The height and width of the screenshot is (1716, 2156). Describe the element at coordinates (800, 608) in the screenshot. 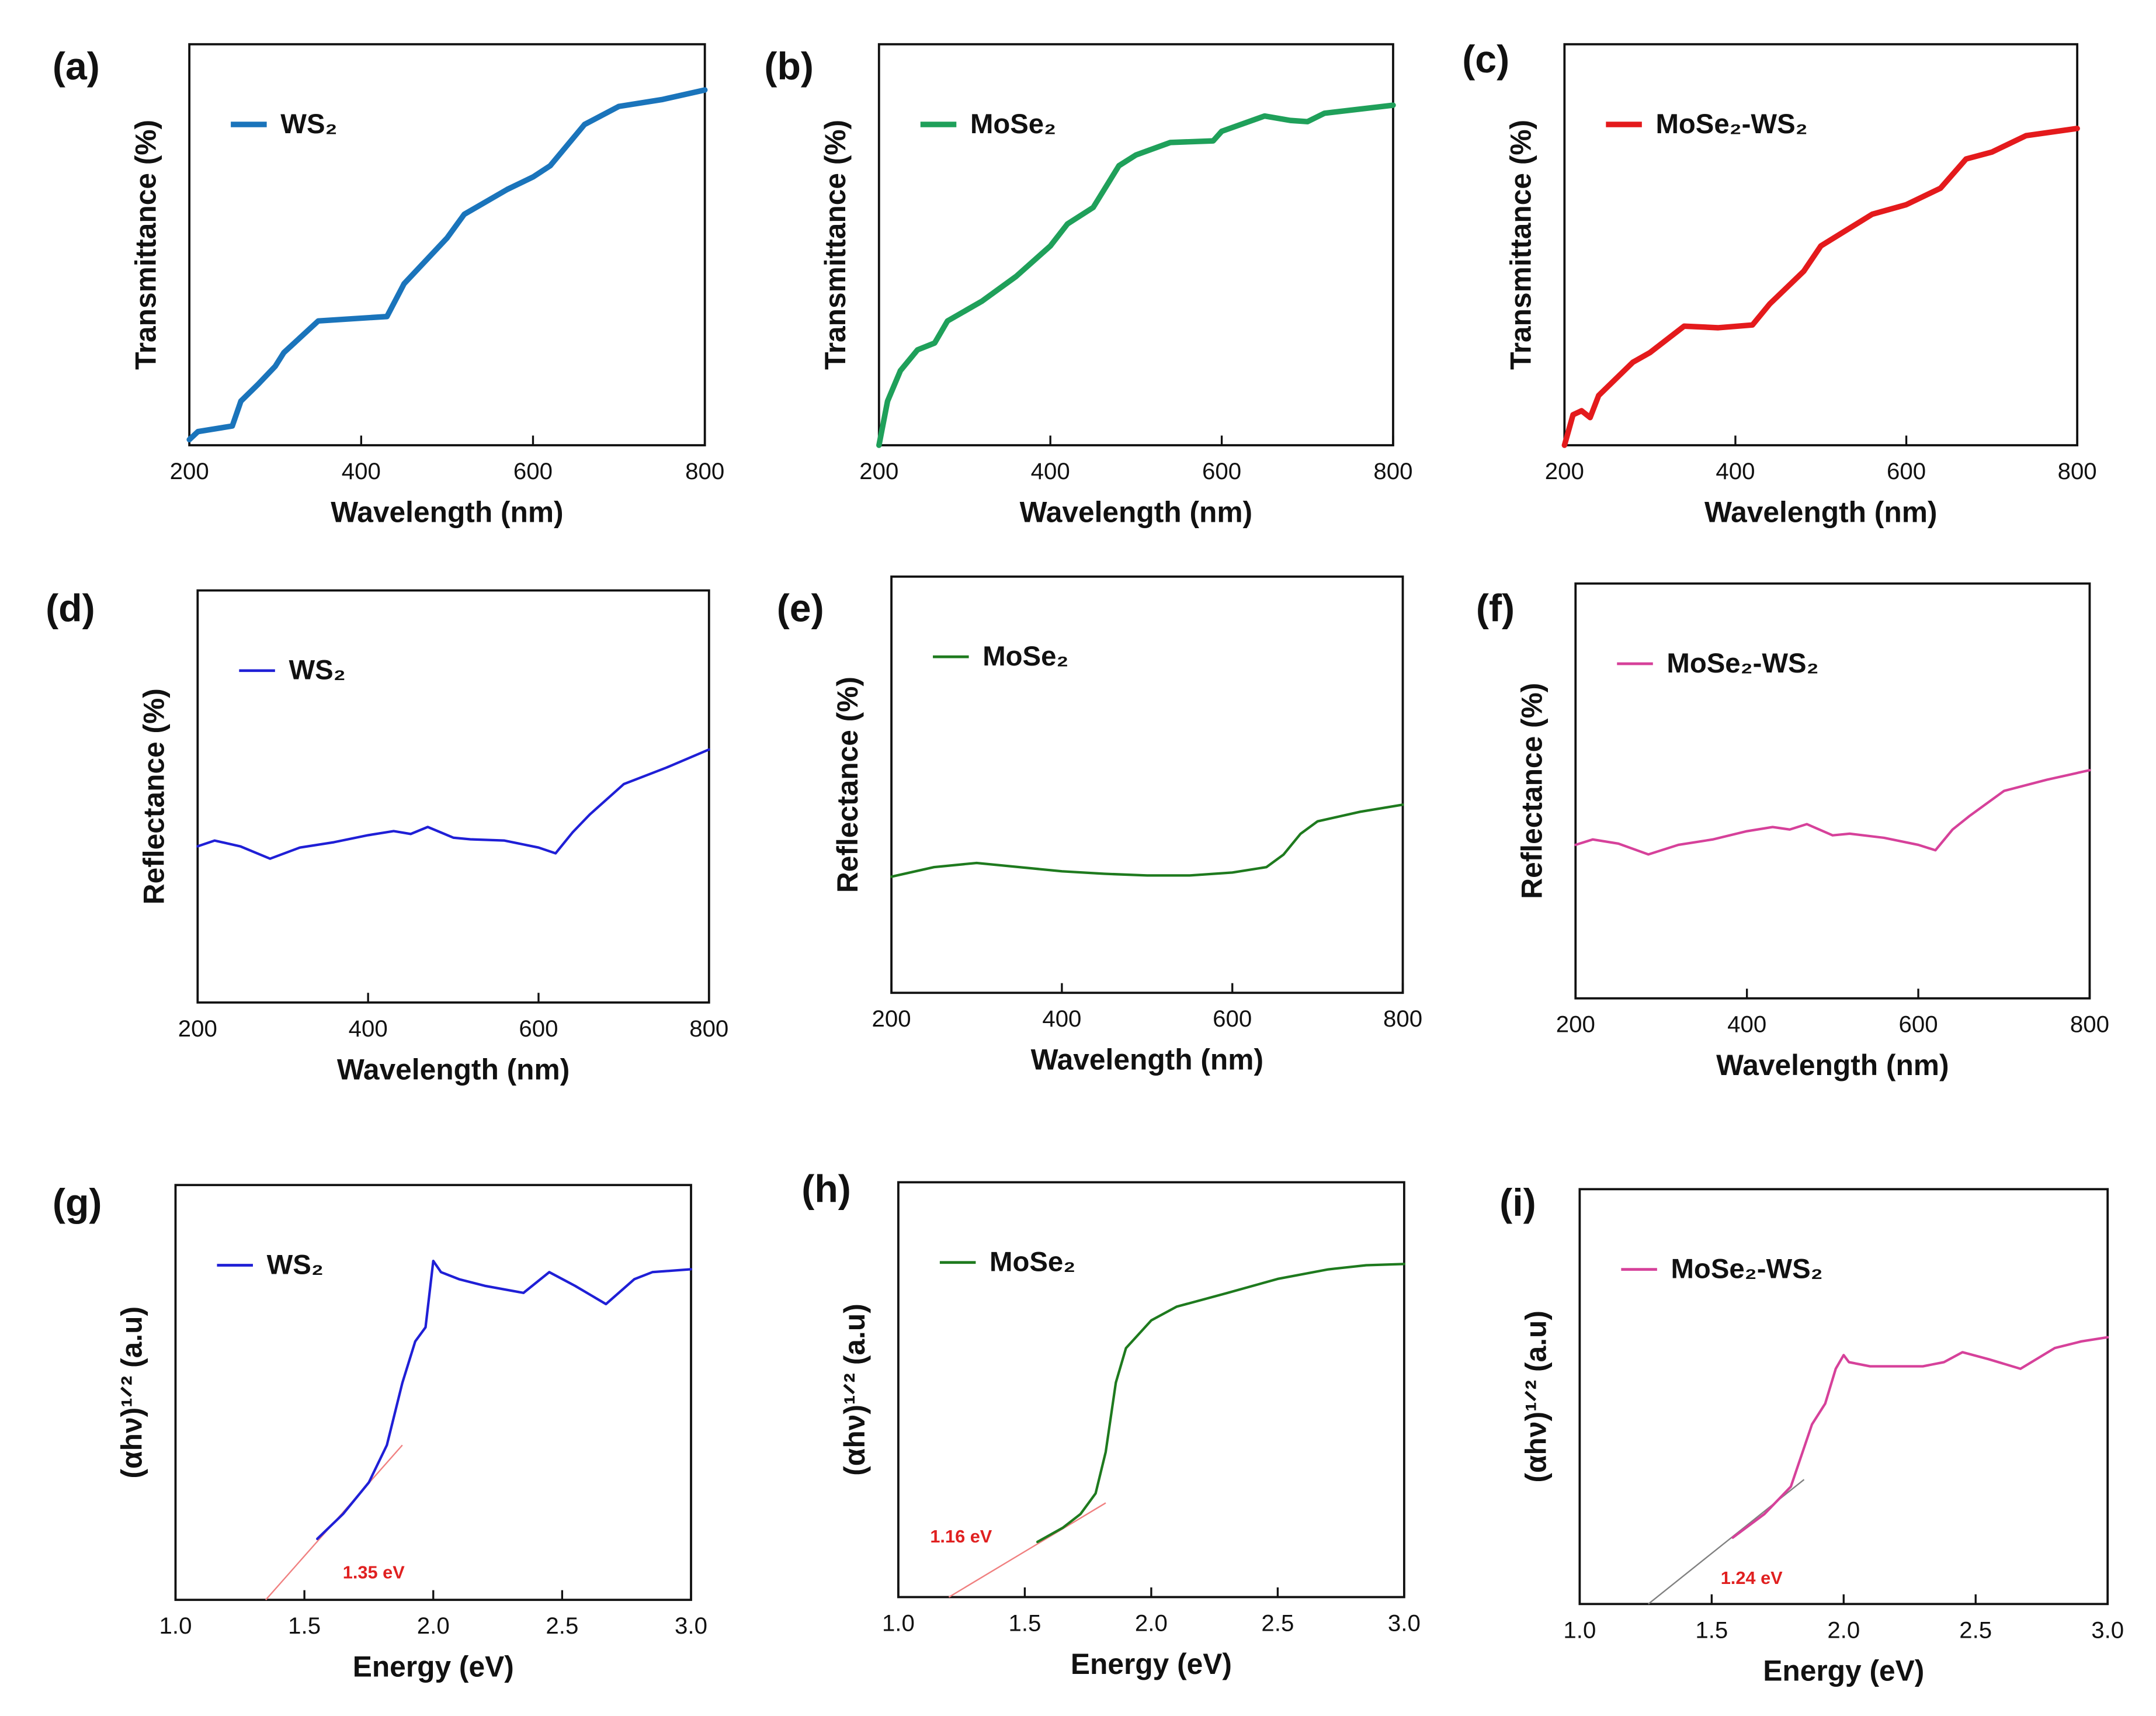

I see `panel-label: (e)` at that location.